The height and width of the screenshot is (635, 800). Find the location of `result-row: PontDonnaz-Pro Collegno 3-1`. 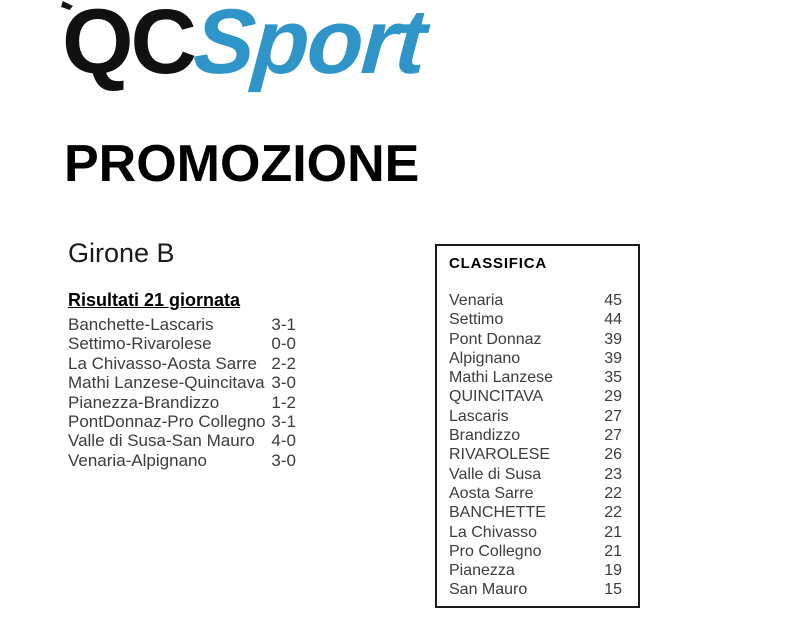

result-row: PontDonnaz-Pro Collegno 3-1 is located at coordinates (182, 421).